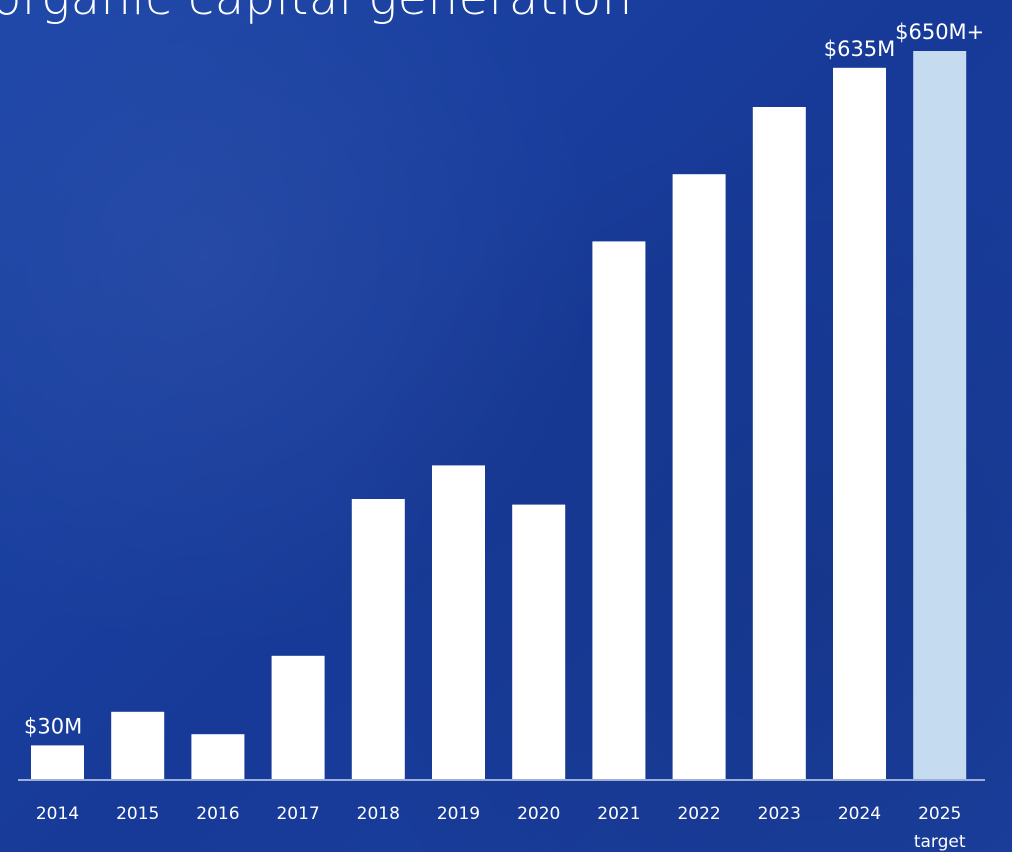  Describe the element at coordinates (619, 510) in the screenshot. I see `bar-2021` at that location.